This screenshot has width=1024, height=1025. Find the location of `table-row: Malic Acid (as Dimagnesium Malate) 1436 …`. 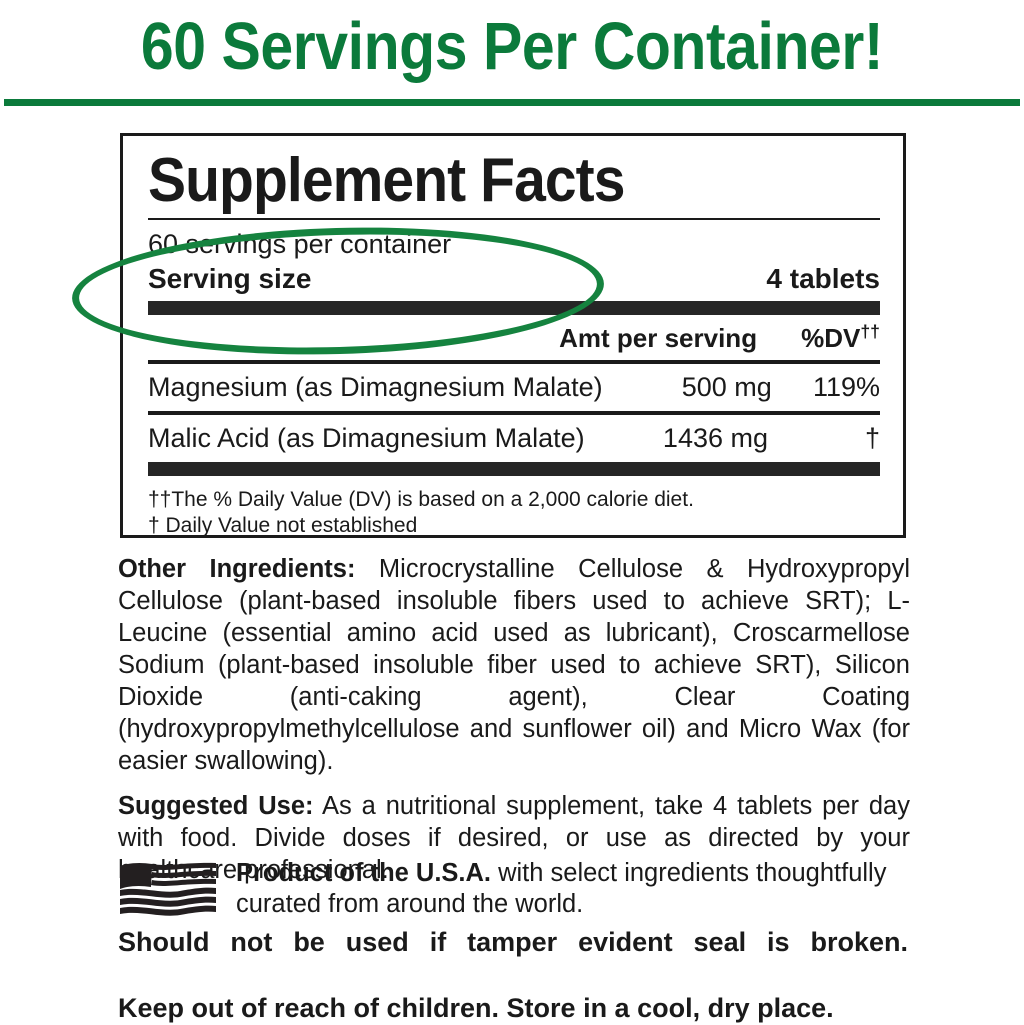

table-row: Malic Acid (as Dimagnesium Malate) 1436 … is located at coordinates (514, 438).